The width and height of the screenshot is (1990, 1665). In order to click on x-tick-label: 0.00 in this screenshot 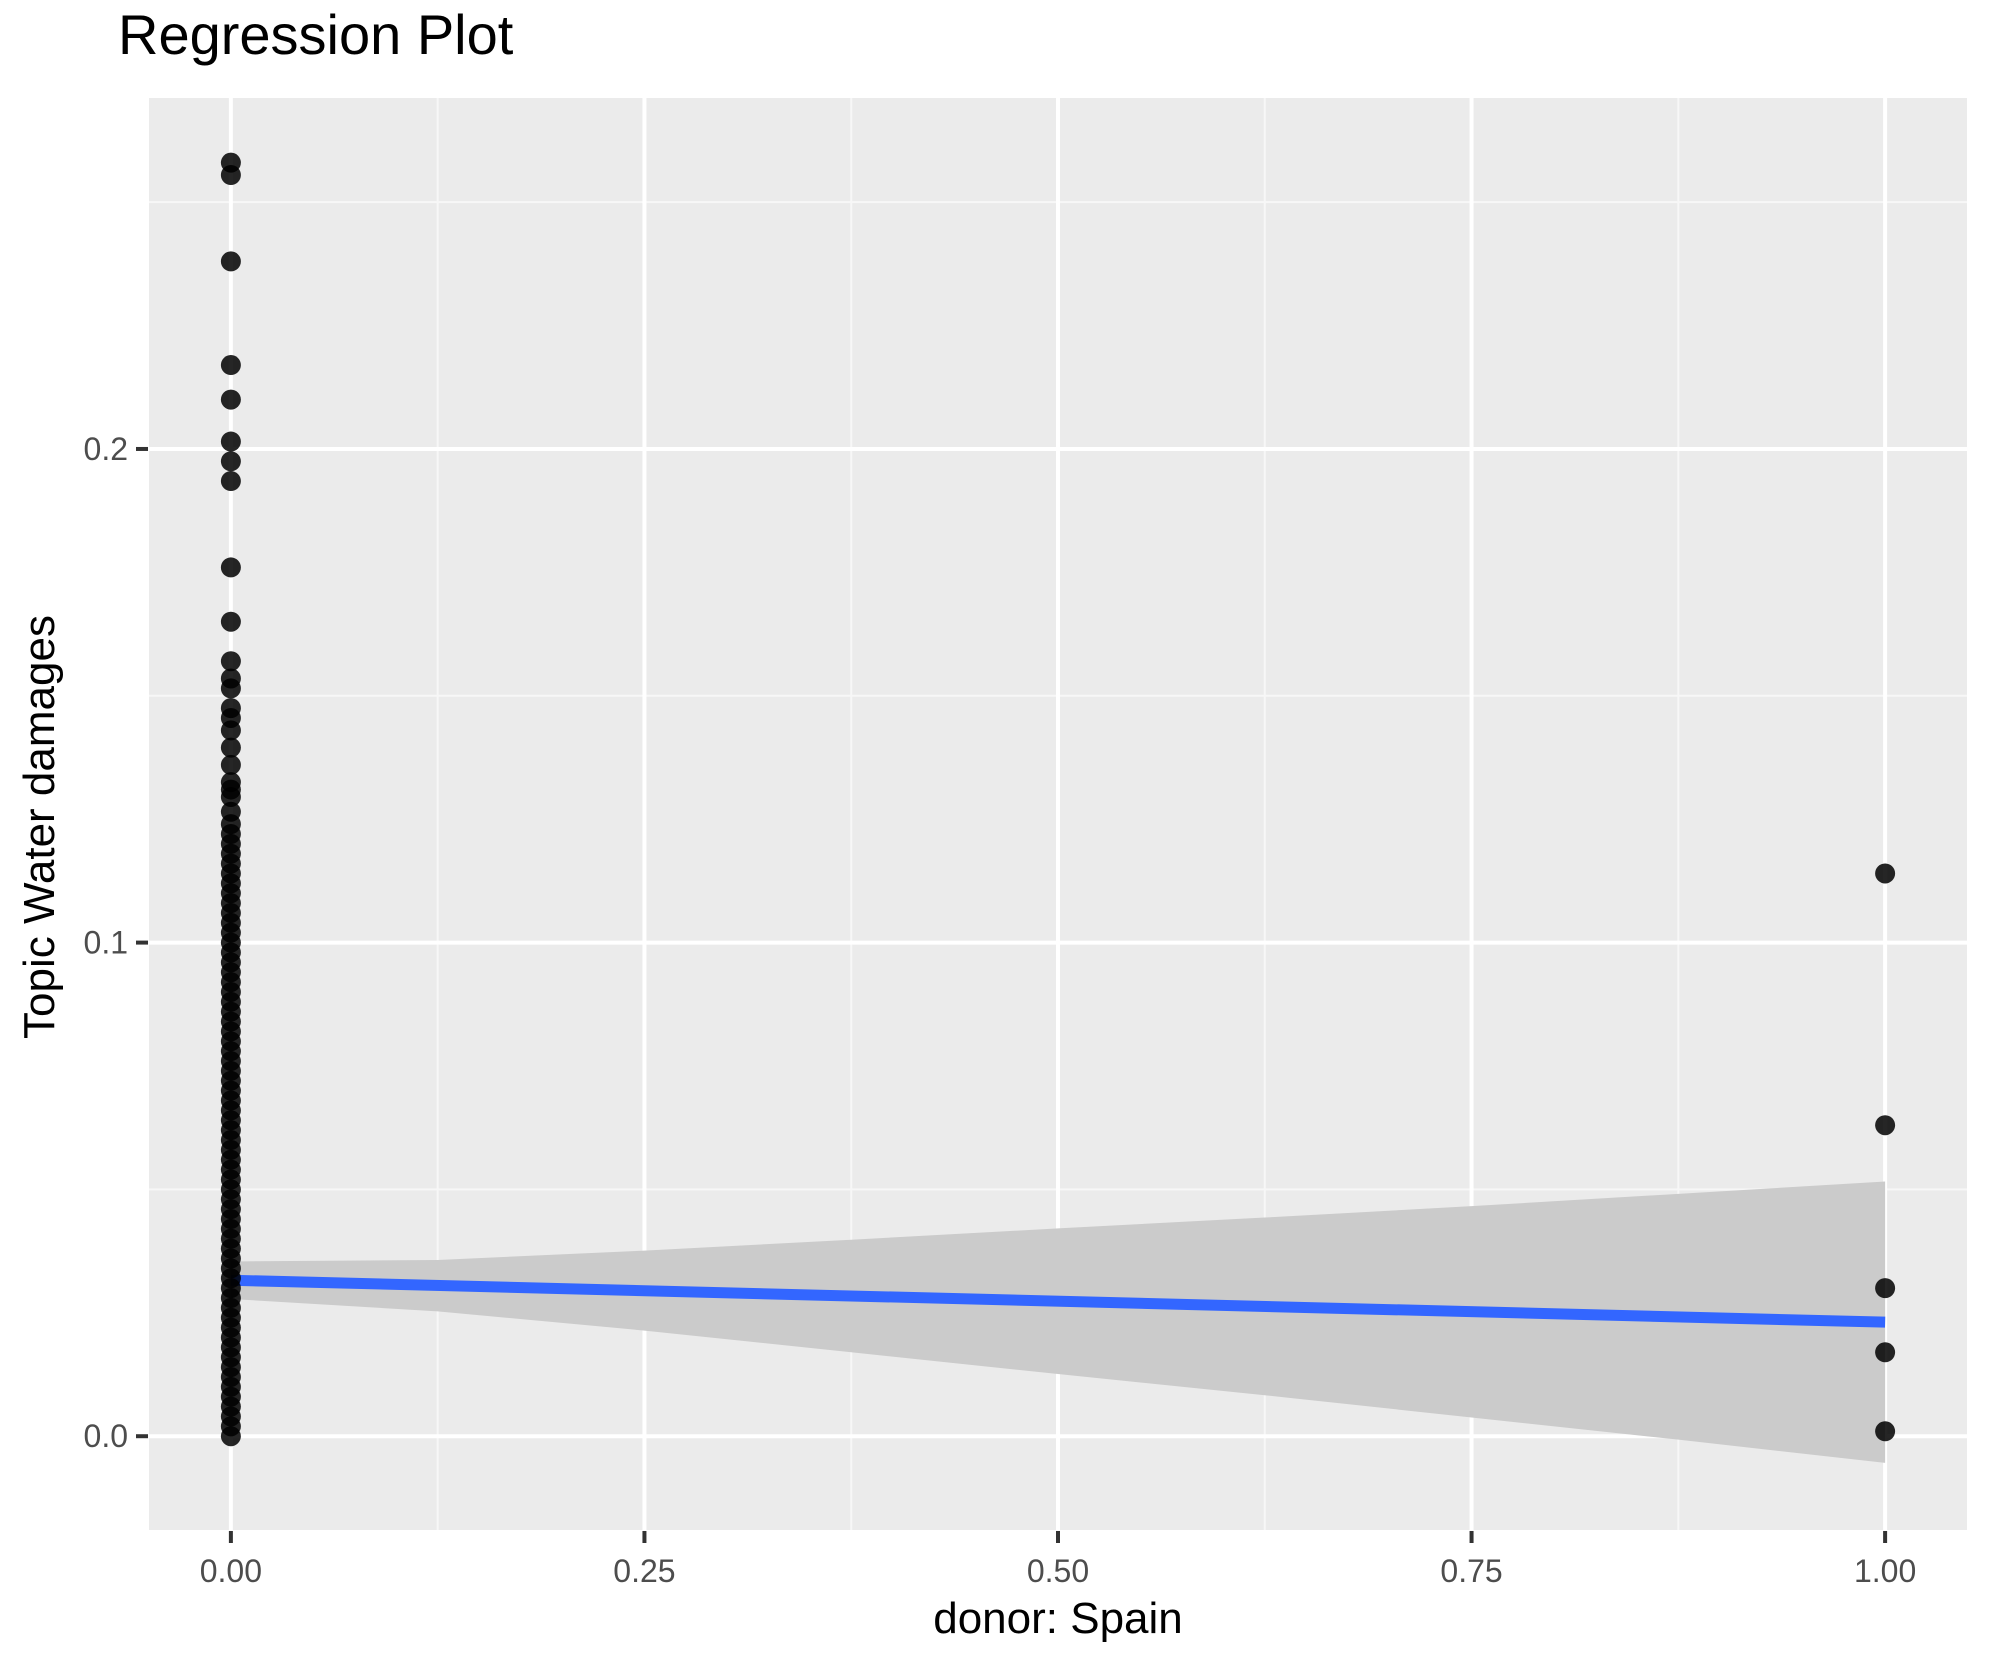, I will do `click(231, 1571)`.